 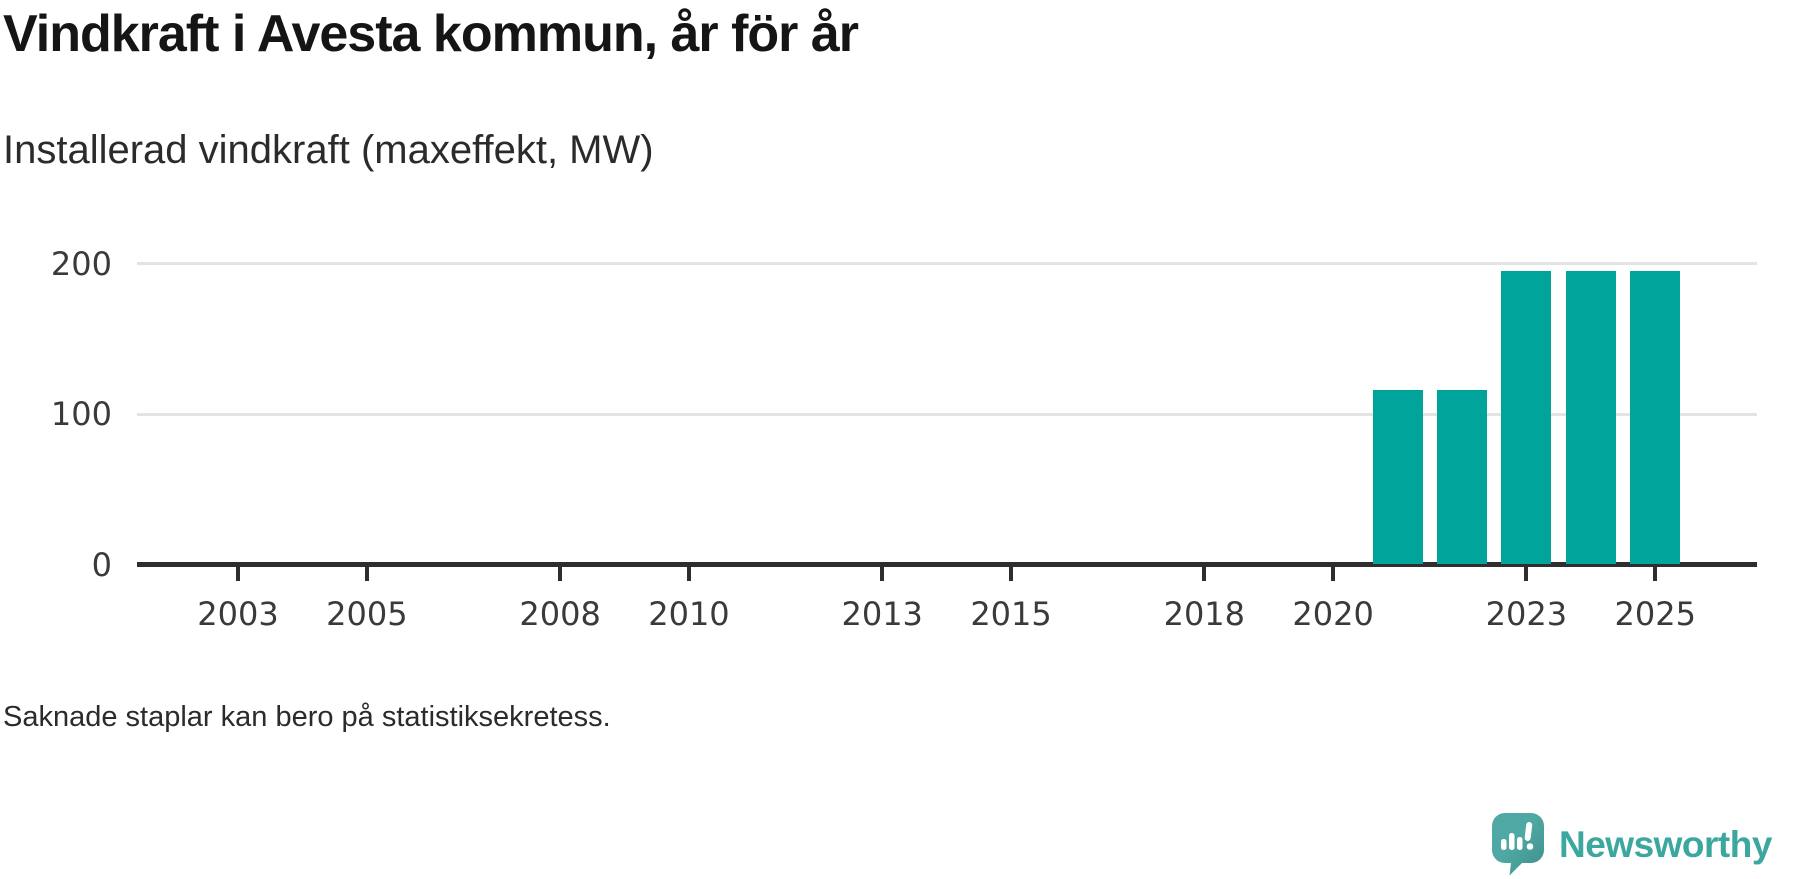 I want to click on newsworthy-logo-text: Newsworthy, so click(x=1665, y=844).